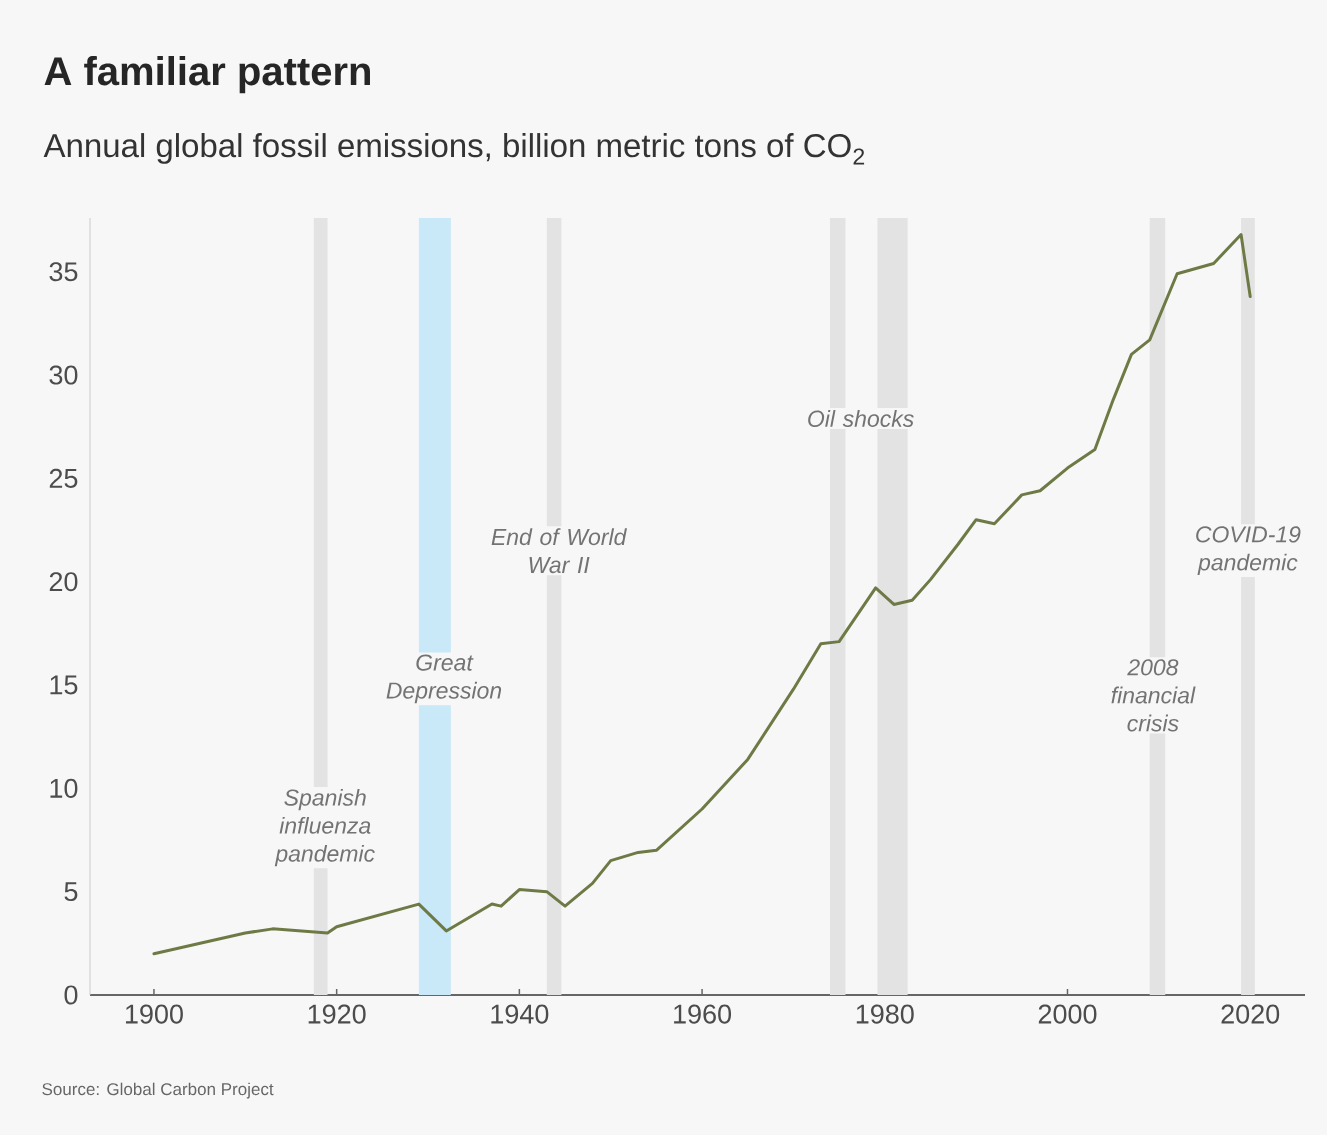  I want to click on x-tick-label: 1940, so click(520, 1014).